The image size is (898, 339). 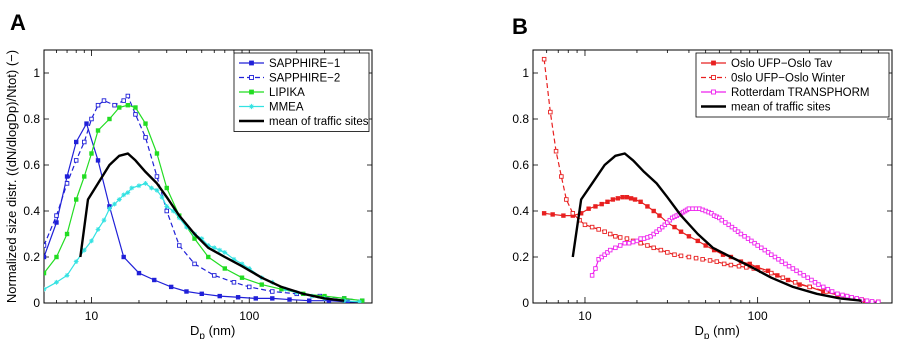 What do you see at coordinates (287, 93) in the screenshot?
I see `legend-entry: LIPIKA` at bounding box center [287, 93].